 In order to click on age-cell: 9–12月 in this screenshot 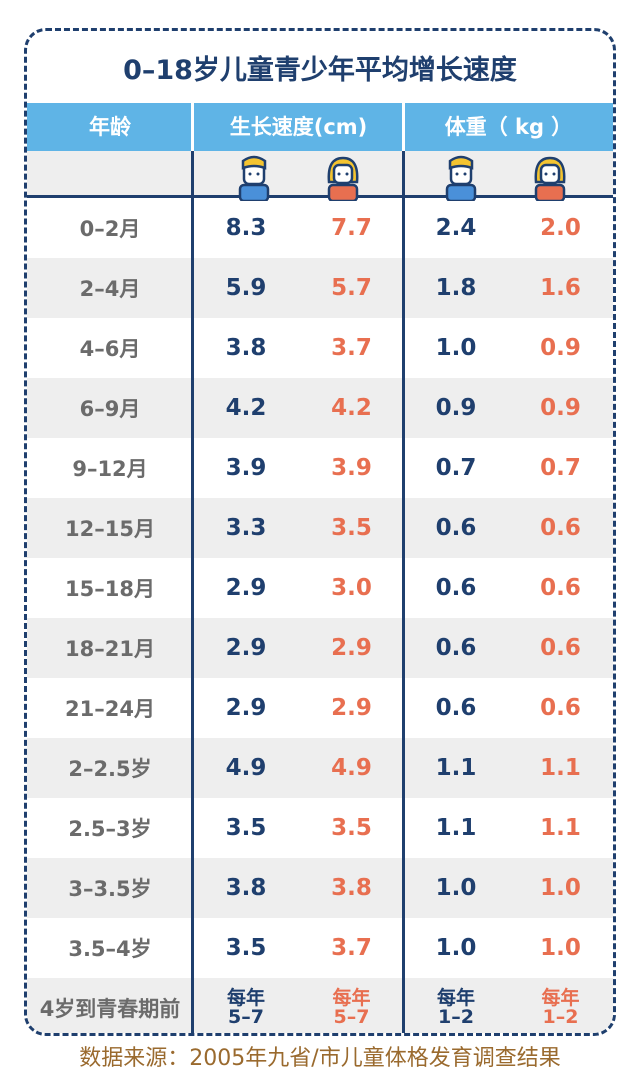, I will do `click(110, 469)`.